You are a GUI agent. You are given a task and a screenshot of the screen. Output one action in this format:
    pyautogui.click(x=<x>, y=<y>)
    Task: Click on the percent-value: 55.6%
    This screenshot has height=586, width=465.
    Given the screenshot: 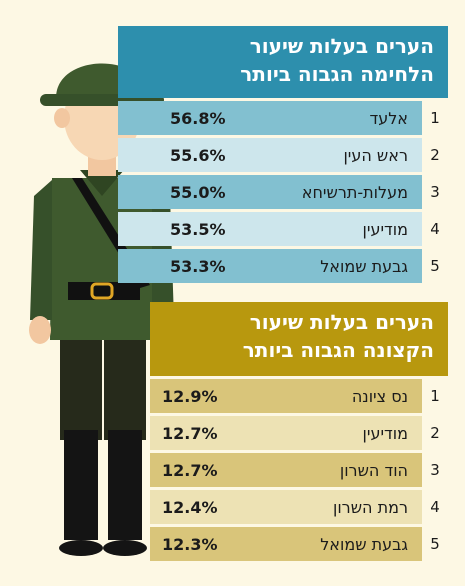 What is the action you would take?
    pyautogui.click(x=198, y=155)
    